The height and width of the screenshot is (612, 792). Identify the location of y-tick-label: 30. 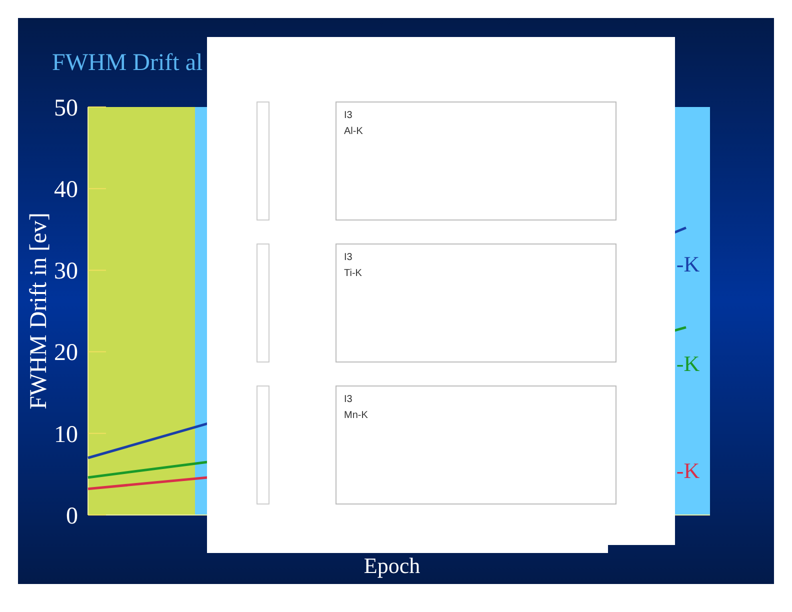
(66, 271).